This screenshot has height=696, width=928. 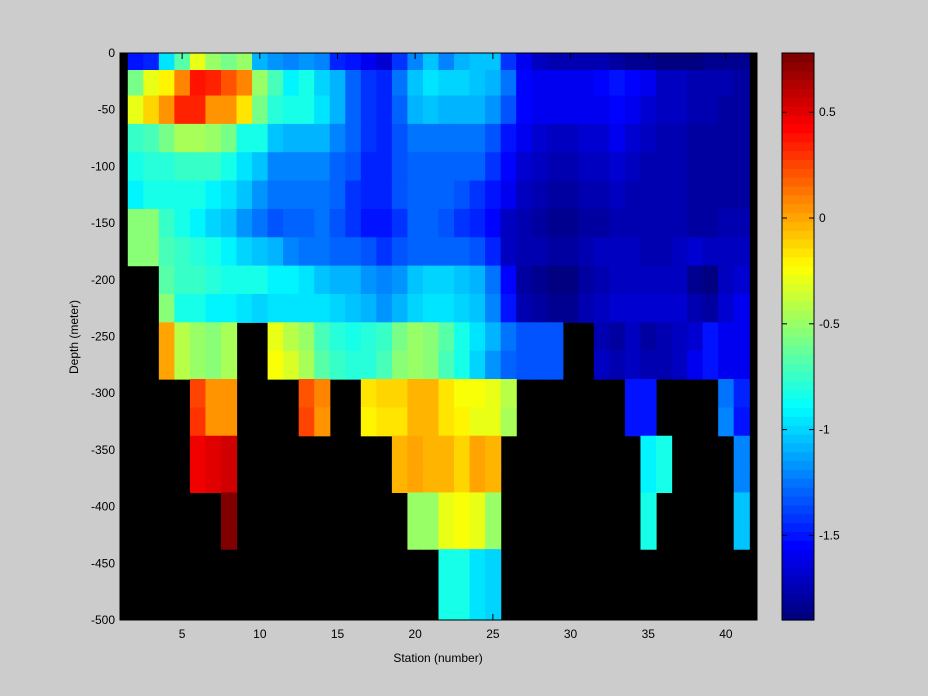 What do you see at coordinates (103, 166) in the screenshot?
I see `y-tick-label: -100` at bounding box center [103, 166].